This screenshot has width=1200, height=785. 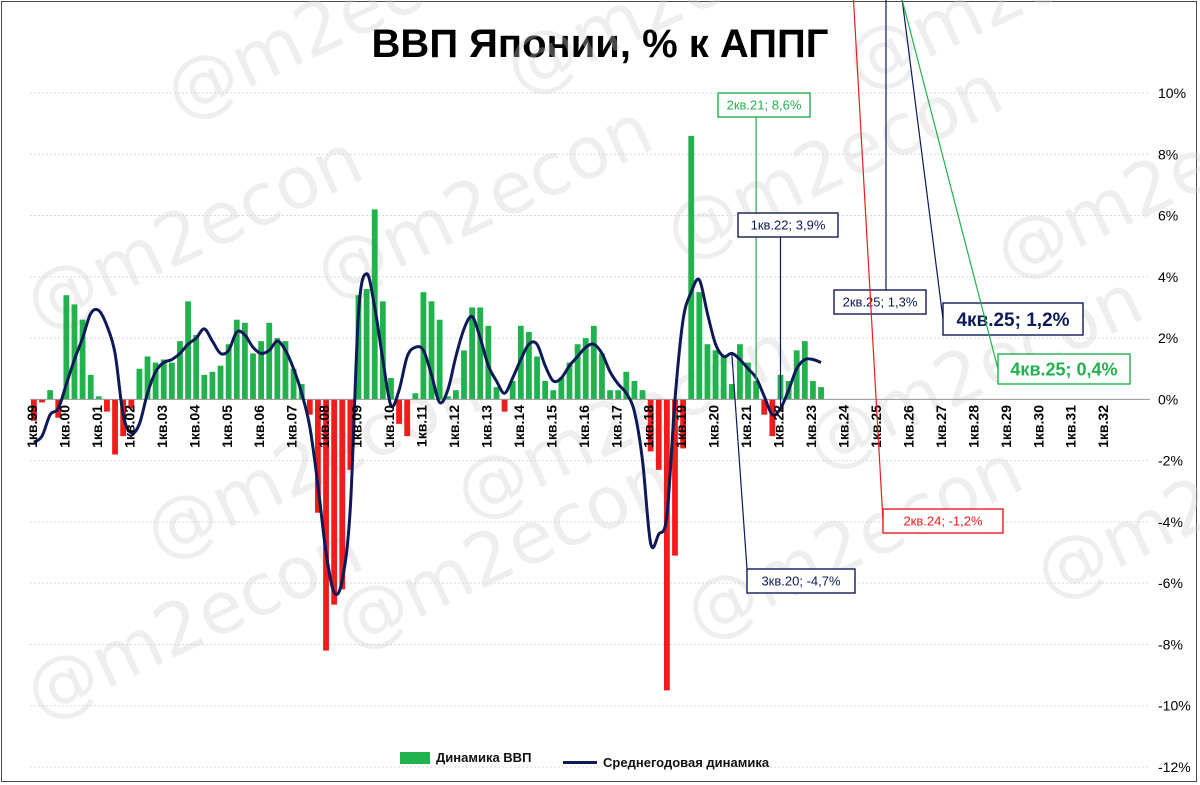 I want to click on x-tick-label: 1кв.18, so click(x=649, y=426).